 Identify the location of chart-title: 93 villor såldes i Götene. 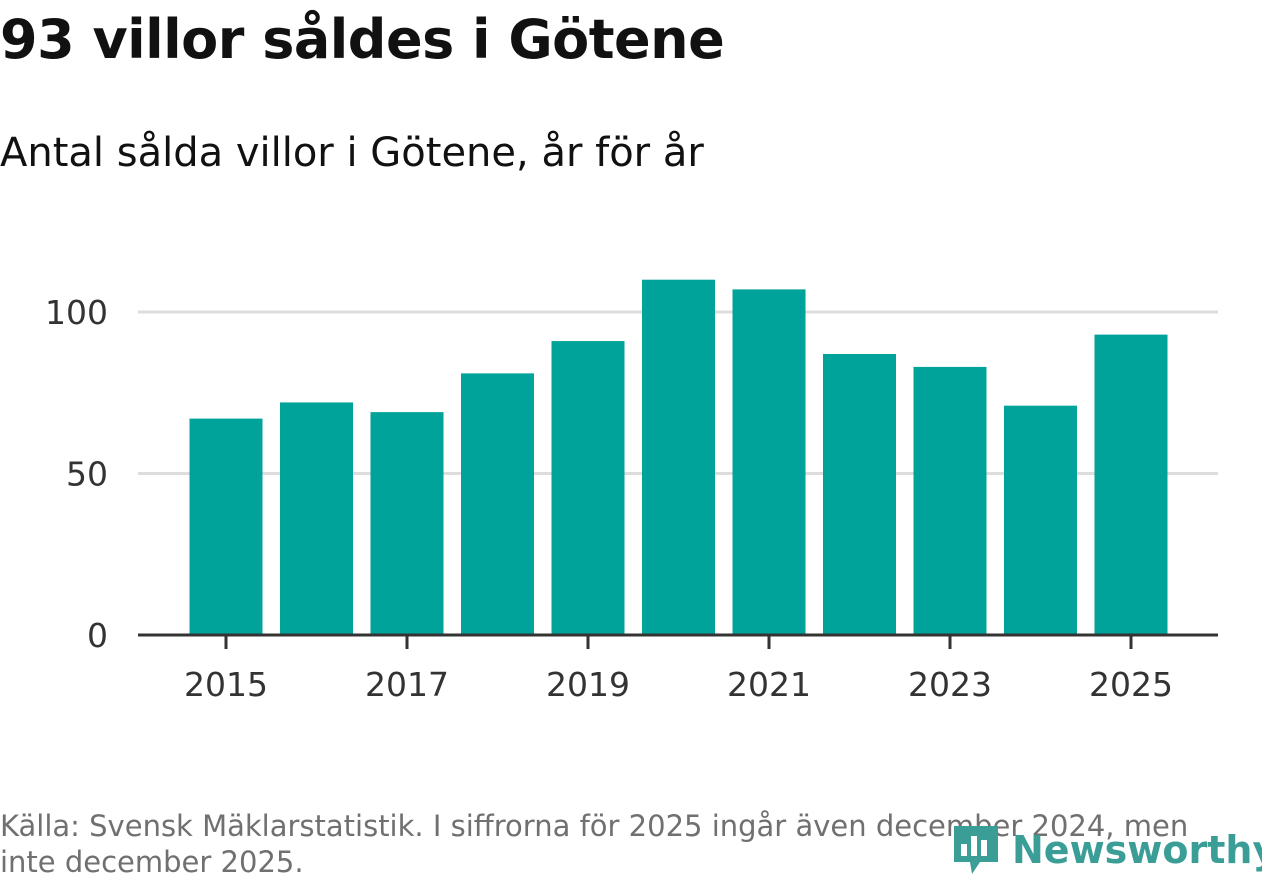
(362, 39).